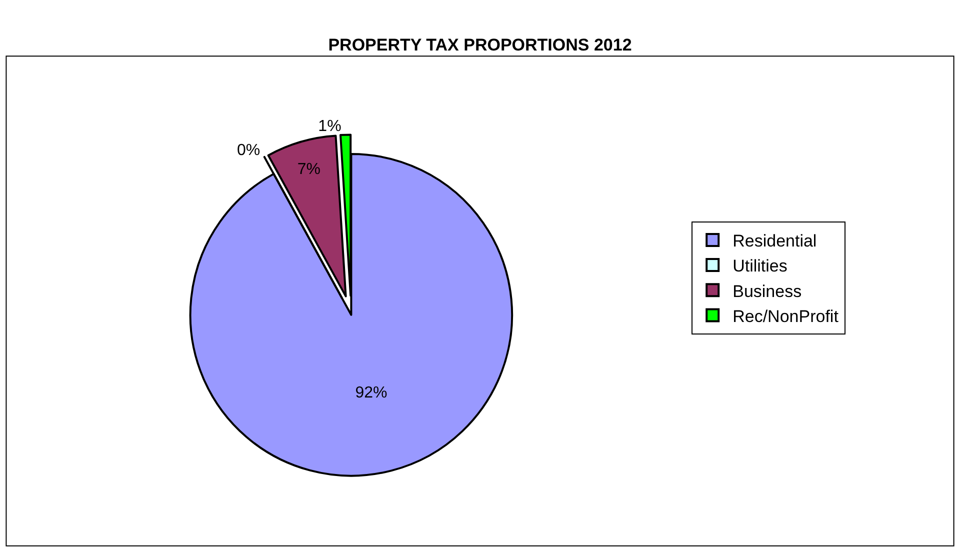 This screenshot has height=552, width=960. I want to click on chart-title: PROPERTY TAX PROPORTIONS 2012, so click(480, 45).